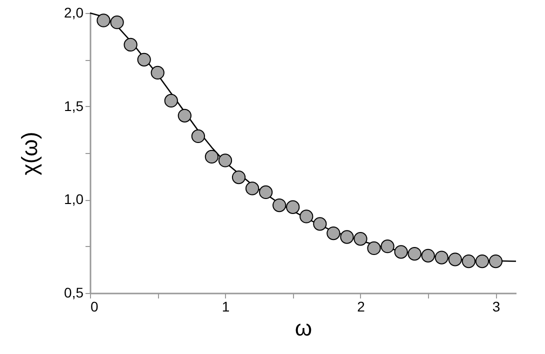 The image size is (545, 354). What do you see at coordinates (226, 306) in the screenshot?
I see `x-tick-label: 1` at bounding box center [226, 306].